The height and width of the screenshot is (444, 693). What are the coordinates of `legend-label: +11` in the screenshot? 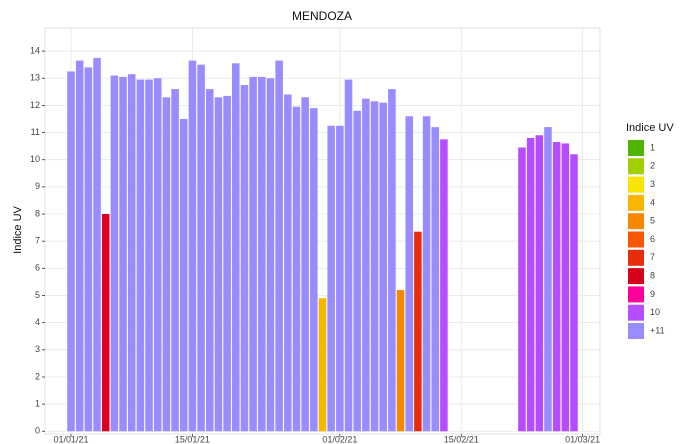 It's located at (657, 330).